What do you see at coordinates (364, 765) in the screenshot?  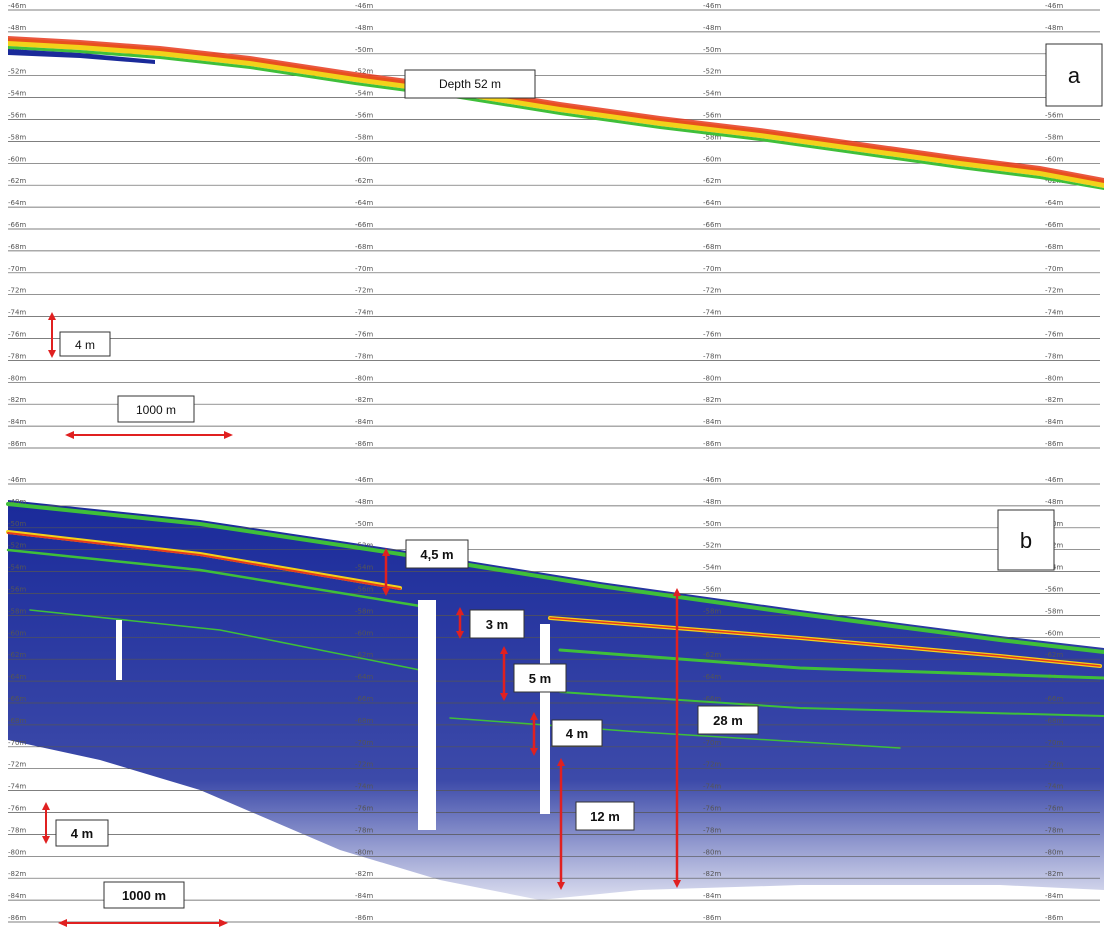 I see `panel-b-depth-tick: -72m` at bounding box center [364, 765].